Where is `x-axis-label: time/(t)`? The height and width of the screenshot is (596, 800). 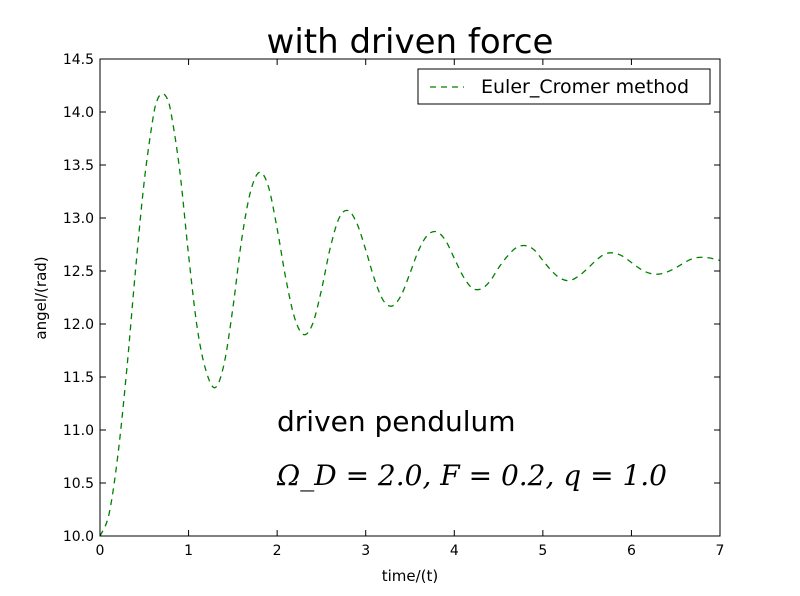
x-axis-label: time/(t) is located at coordinates (410, 576).